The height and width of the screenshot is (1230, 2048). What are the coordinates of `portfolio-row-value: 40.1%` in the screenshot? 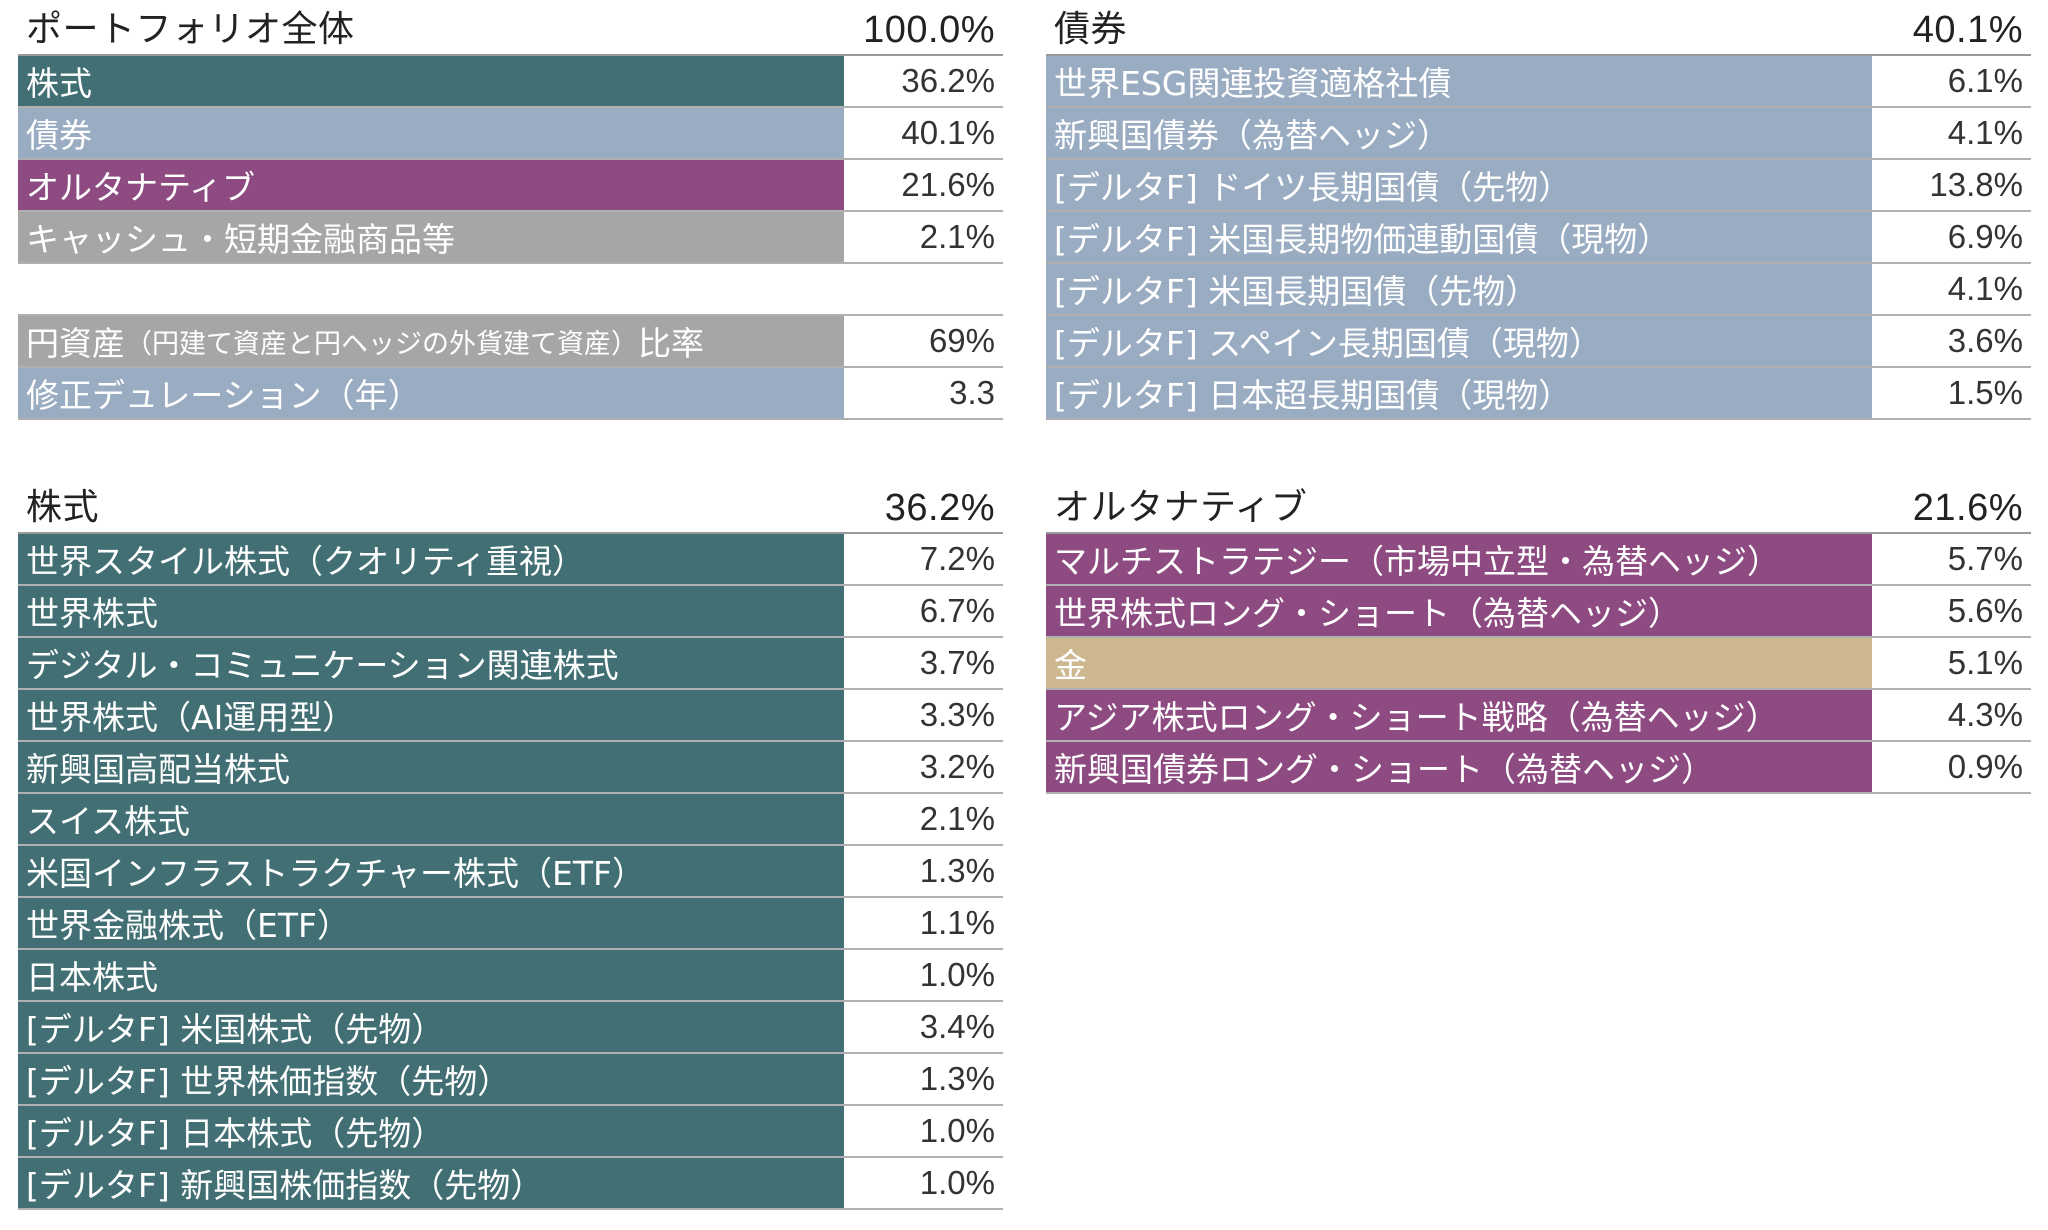 It's located at (923, 133).